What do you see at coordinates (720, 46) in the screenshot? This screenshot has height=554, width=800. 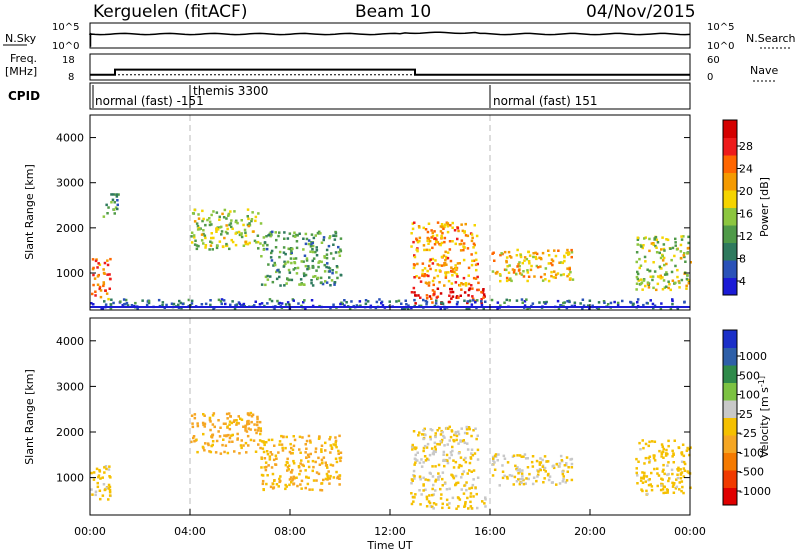 I see `noise-right-tick-bottom: 10^0` at bounding box center [720, 46].